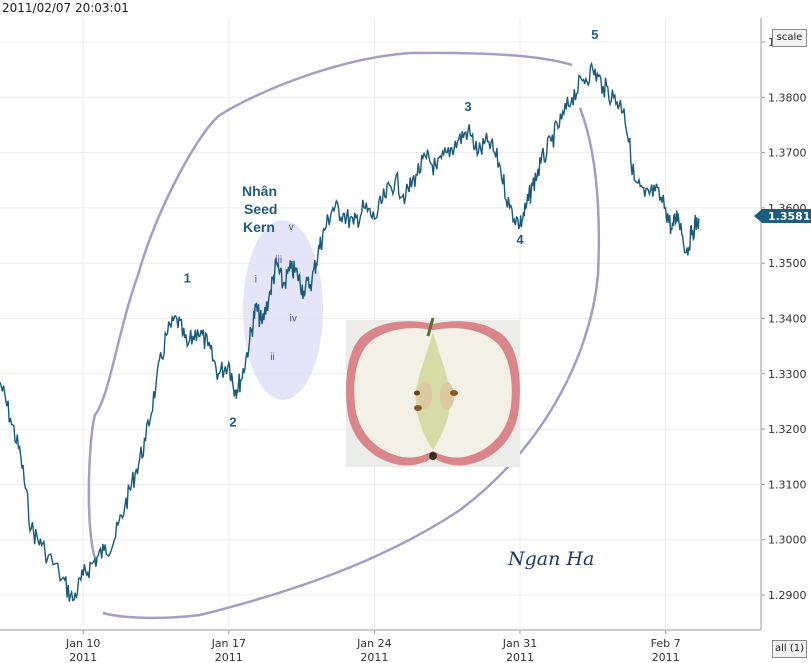 This screenshot has width=811, height=663. Describe the element at coordinates (787, 374) in the screenshot. I see `y-tick-label: 1.3300` at that location.